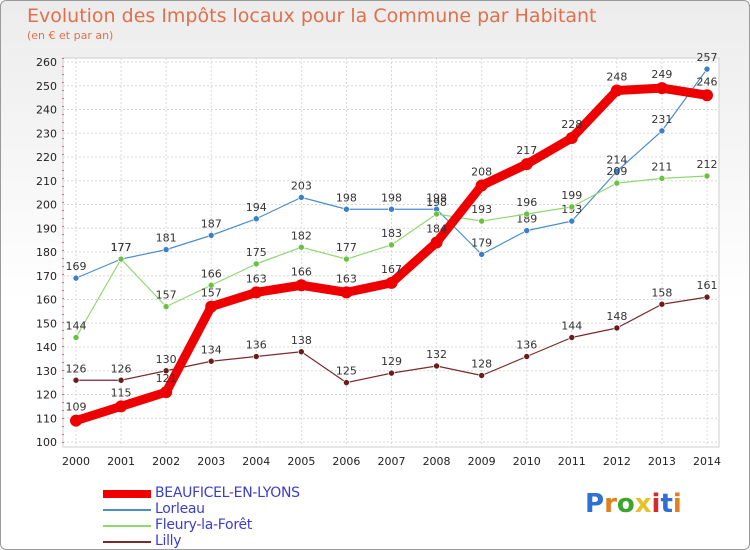 The width and height of the screenshot is (750, 550). I want to click on x-tick-label: 2010, so click(527, 461).